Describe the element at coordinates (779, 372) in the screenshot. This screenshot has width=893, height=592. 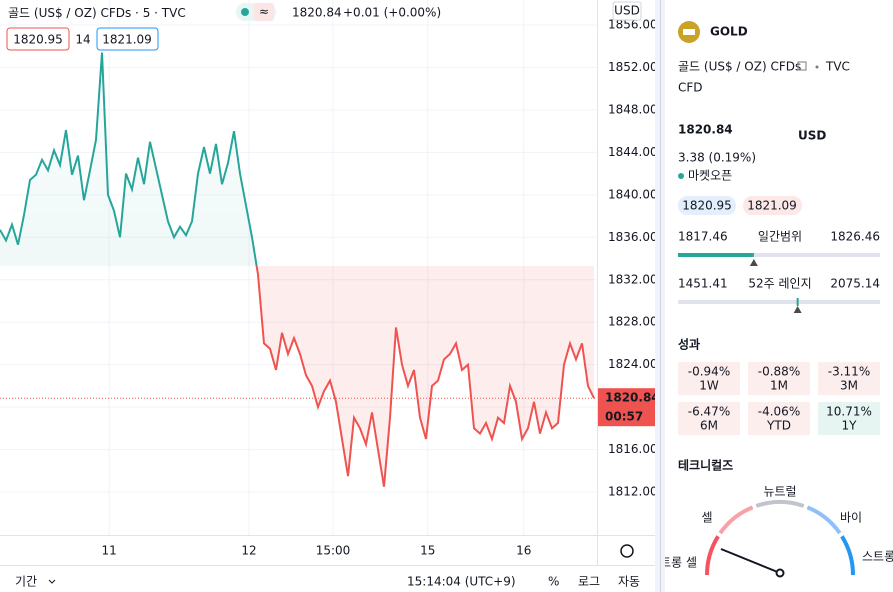
I see `performance-value: -0.88%` at that location.